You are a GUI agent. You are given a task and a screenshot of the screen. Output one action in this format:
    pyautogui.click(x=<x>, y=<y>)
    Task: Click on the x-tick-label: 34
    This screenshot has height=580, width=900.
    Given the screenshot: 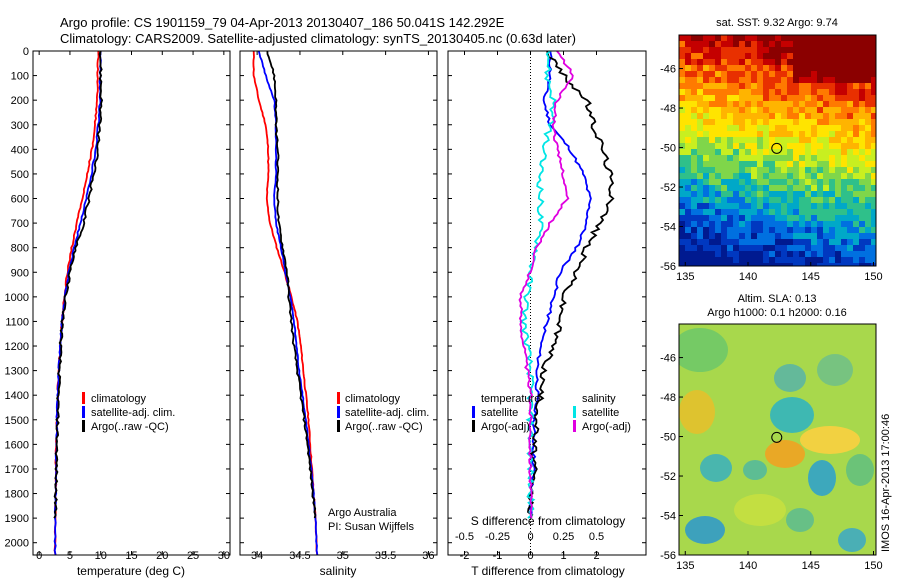 What is the action you would take?
    pyautogui.click(x=257, y=556)
    